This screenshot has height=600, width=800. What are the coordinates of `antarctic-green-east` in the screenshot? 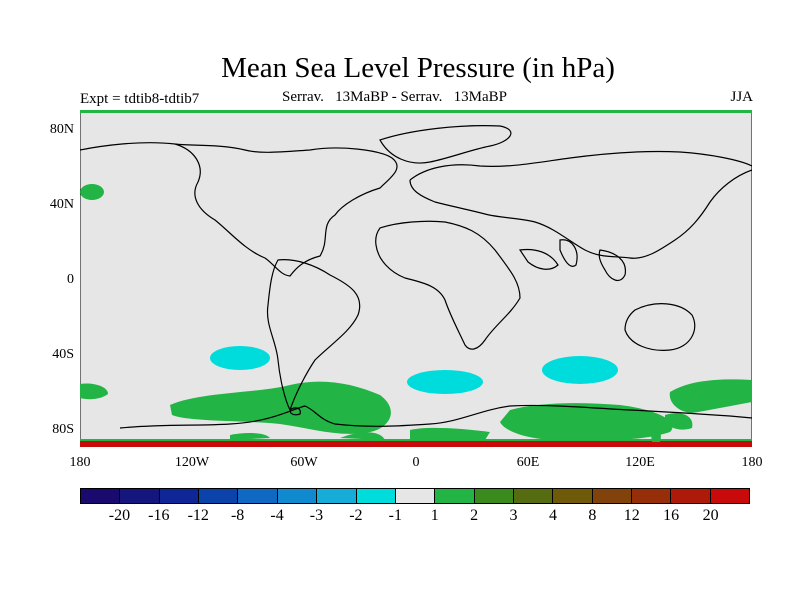 It's located at (362, 436).